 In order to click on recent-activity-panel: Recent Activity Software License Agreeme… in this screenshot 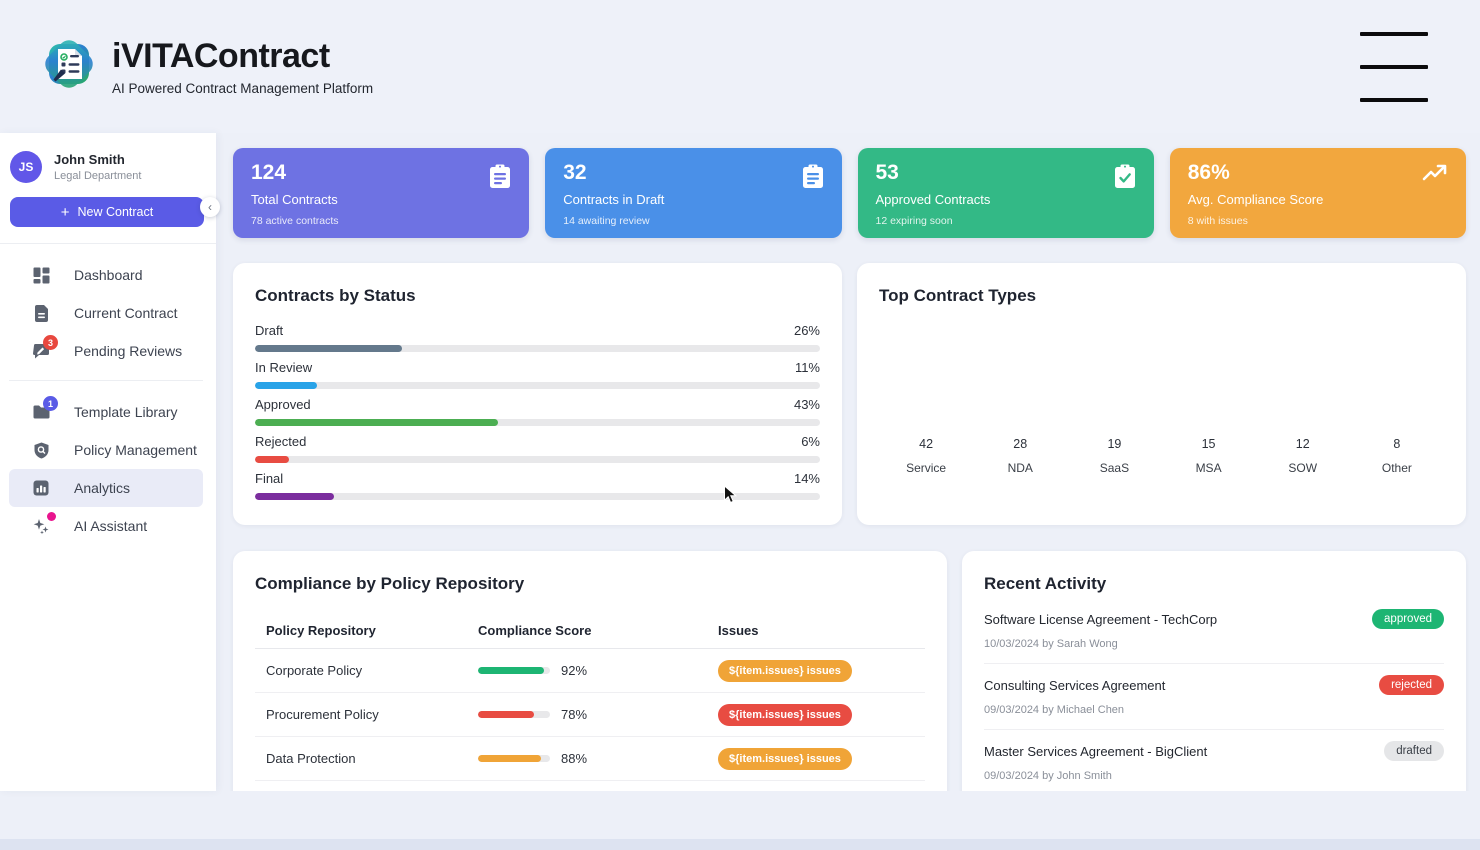, I will do `click(1214, 671)`.